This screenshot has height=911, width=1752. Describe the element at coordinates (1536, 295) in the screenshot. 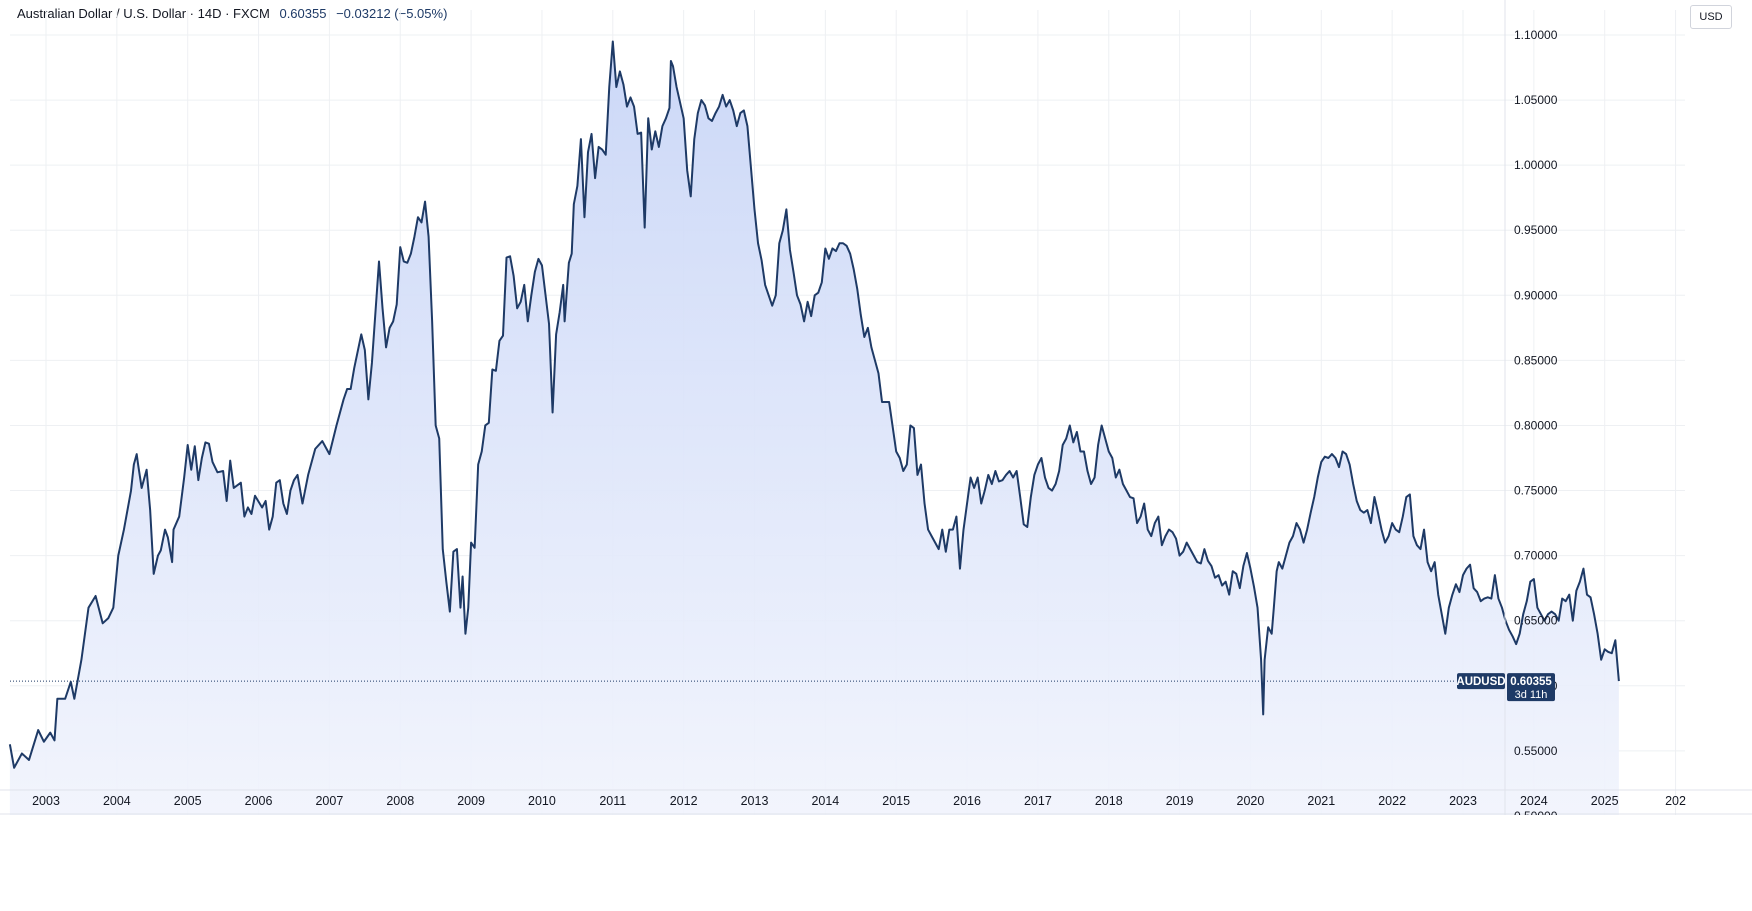

I see `y-tick-label: 0.90000` at that location.